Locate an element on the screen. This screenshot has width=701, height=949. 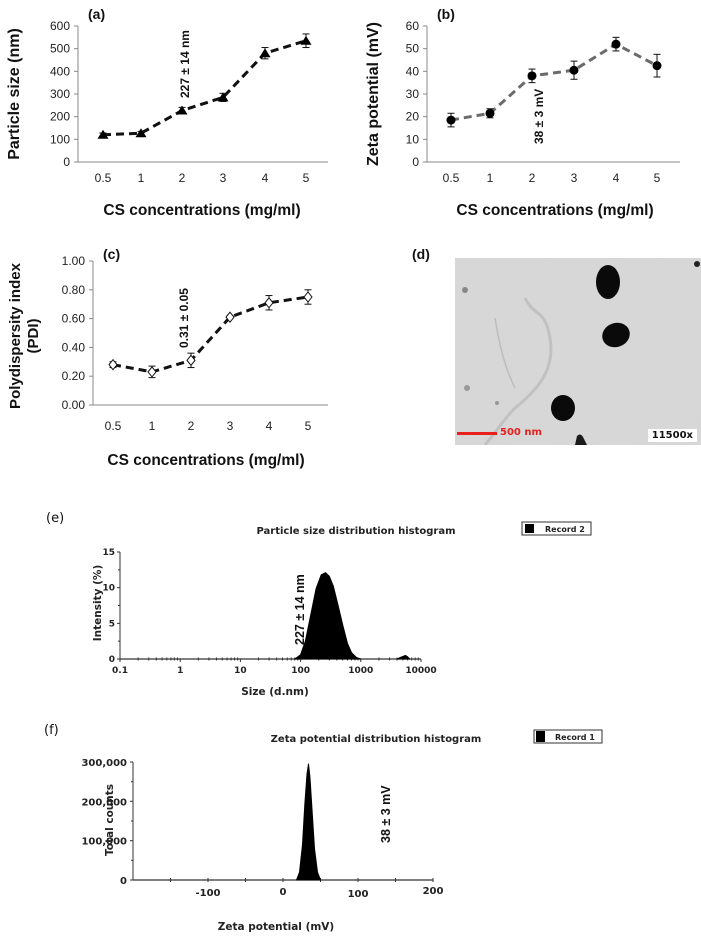
tem-fiber is located at coordinates (505, 353).